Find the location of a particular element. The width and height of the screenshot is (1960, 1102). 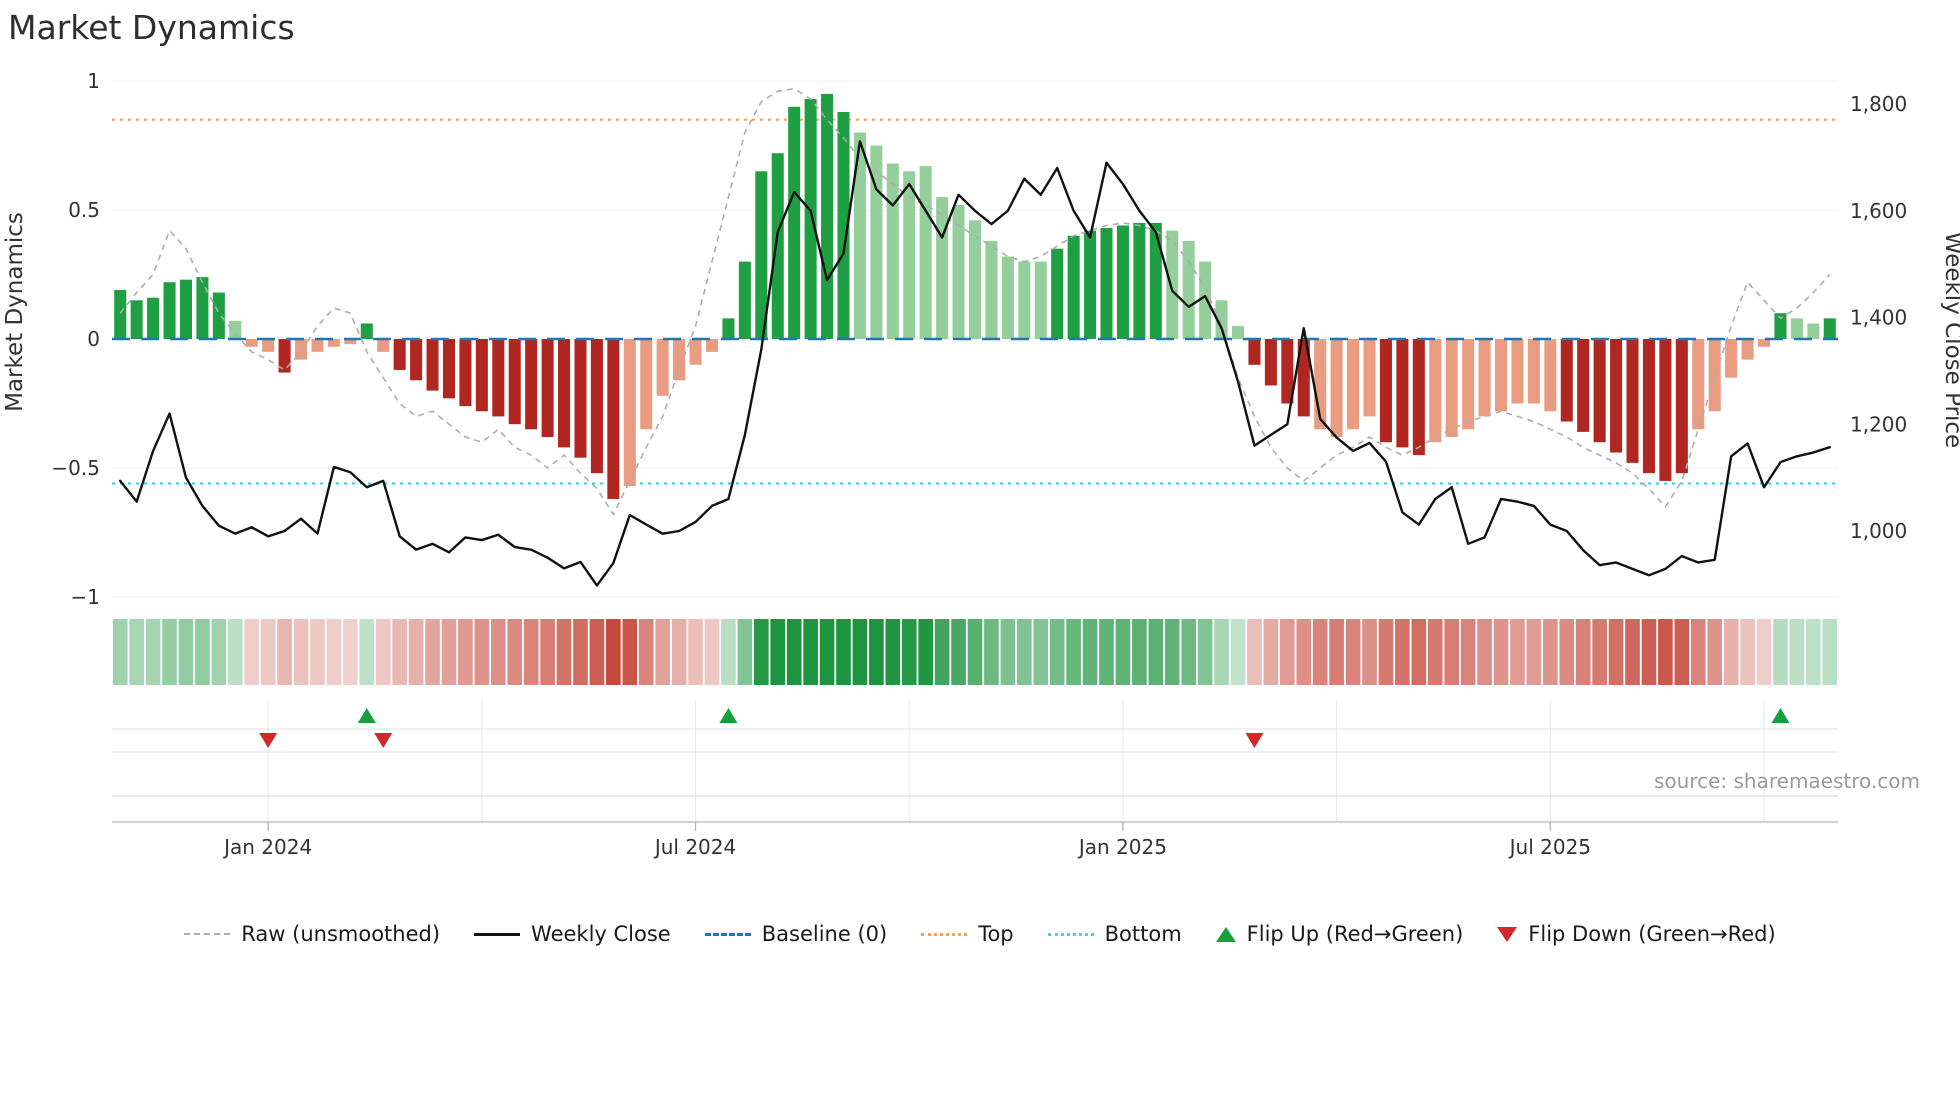

legend-item-weekly-close: Weekly Close is located at coordinates (572, 934).